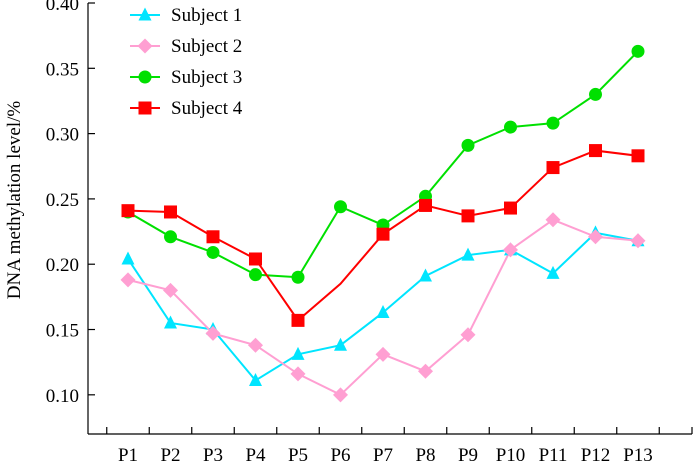  Describe the element at coordinates (14, 200) in the screenshot. I see `y-axis-title: DNA methylation level/%` at that location.